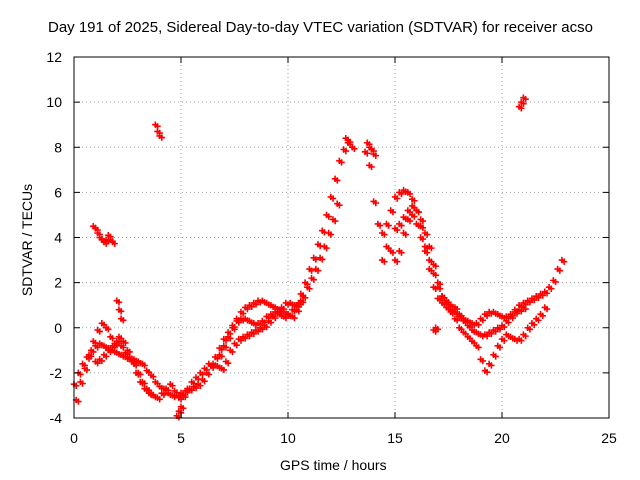  I want to click on x-tick-label: 20, so click(502, 438).